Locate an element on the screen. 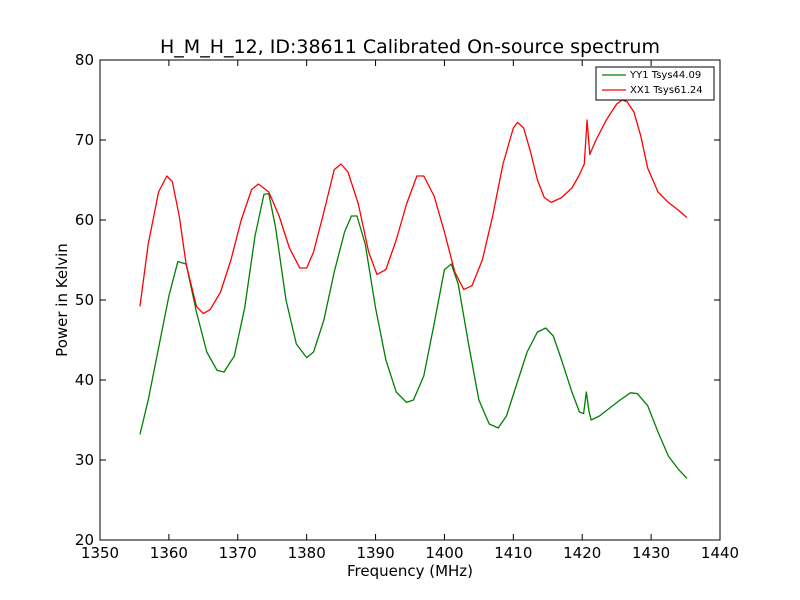 The image size is (800, 600). x-tick-label: 1380 is located at coordinates (307, 553).